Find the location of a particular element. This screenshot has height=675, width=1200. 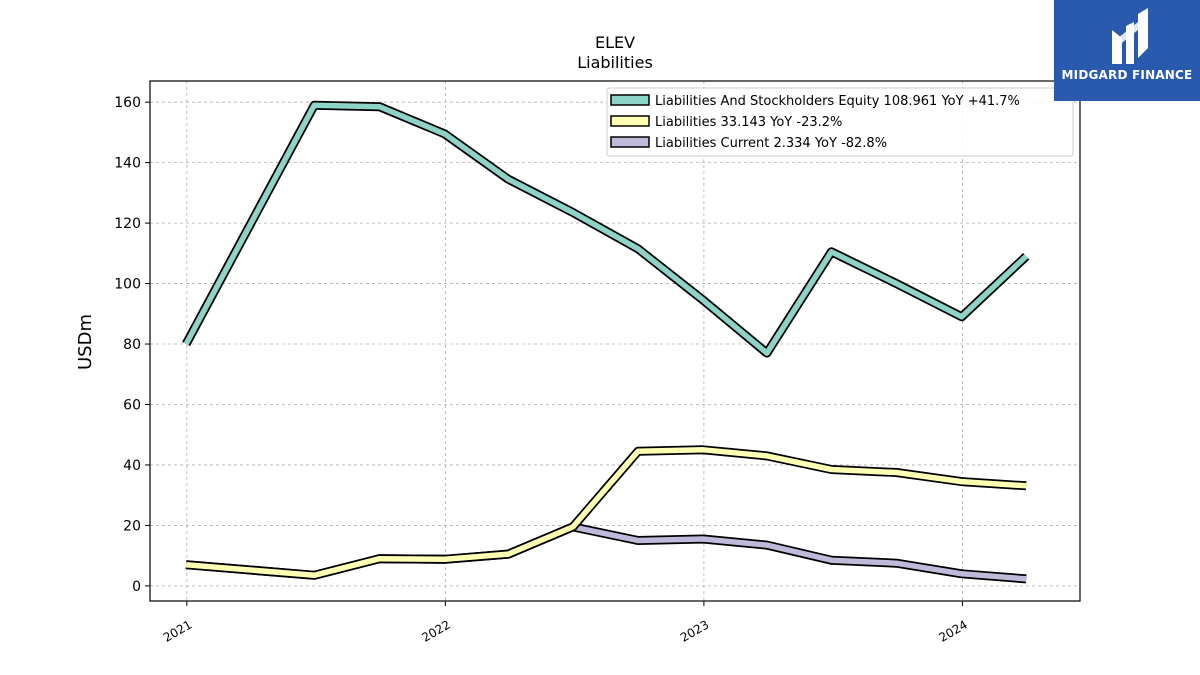

y-tick-label: 120 is located at coordinates (127, 224).